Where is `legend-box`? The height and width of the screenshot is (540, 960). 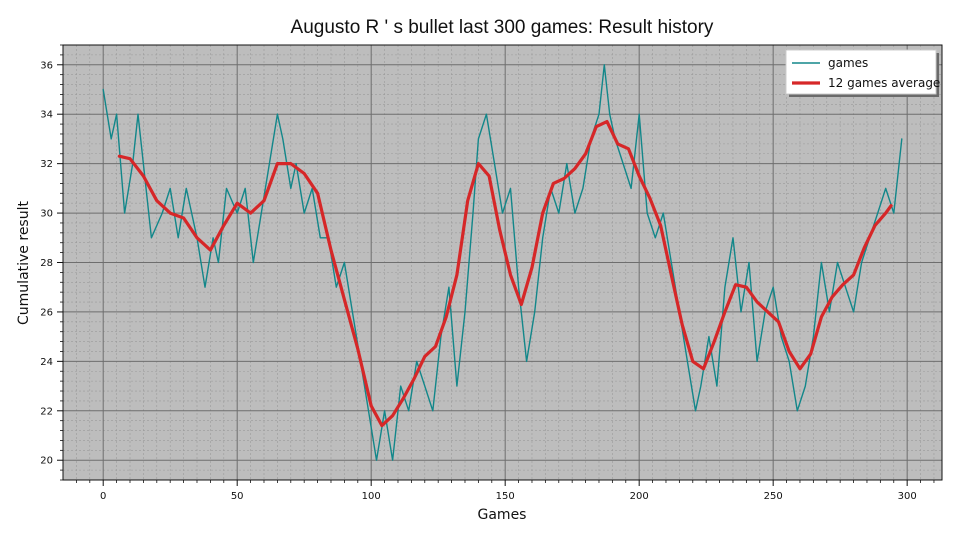
legend-box is located at coordinates (861, 72).